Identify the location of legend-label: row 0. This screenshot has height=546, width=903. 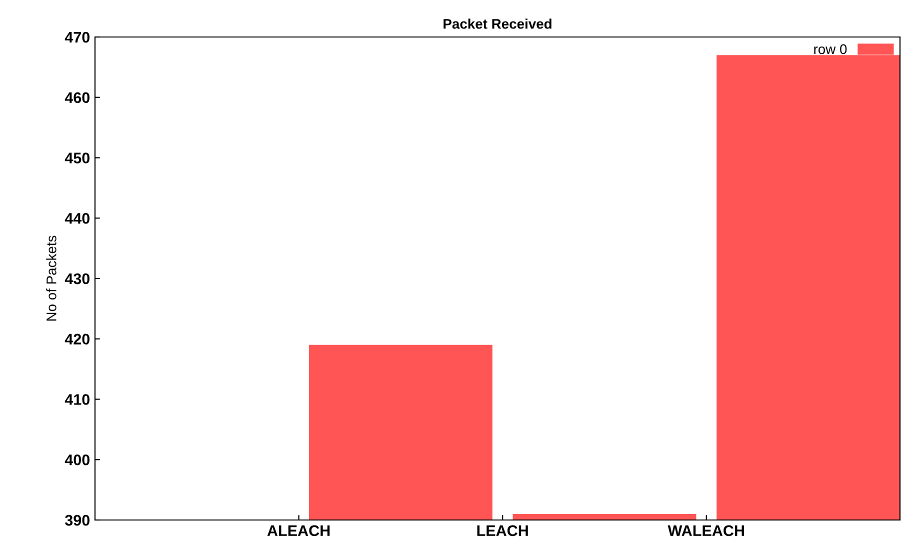
(830, 49).